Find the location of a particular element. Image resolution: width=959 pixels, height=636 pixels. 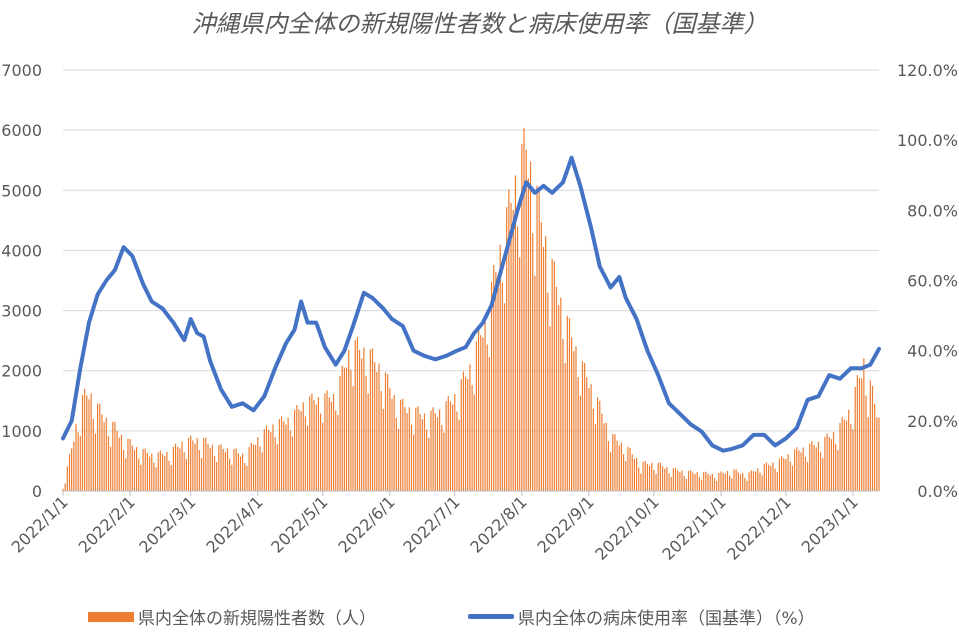

y-right-tick-label: 0.0% is located at coordinates (937, 491).